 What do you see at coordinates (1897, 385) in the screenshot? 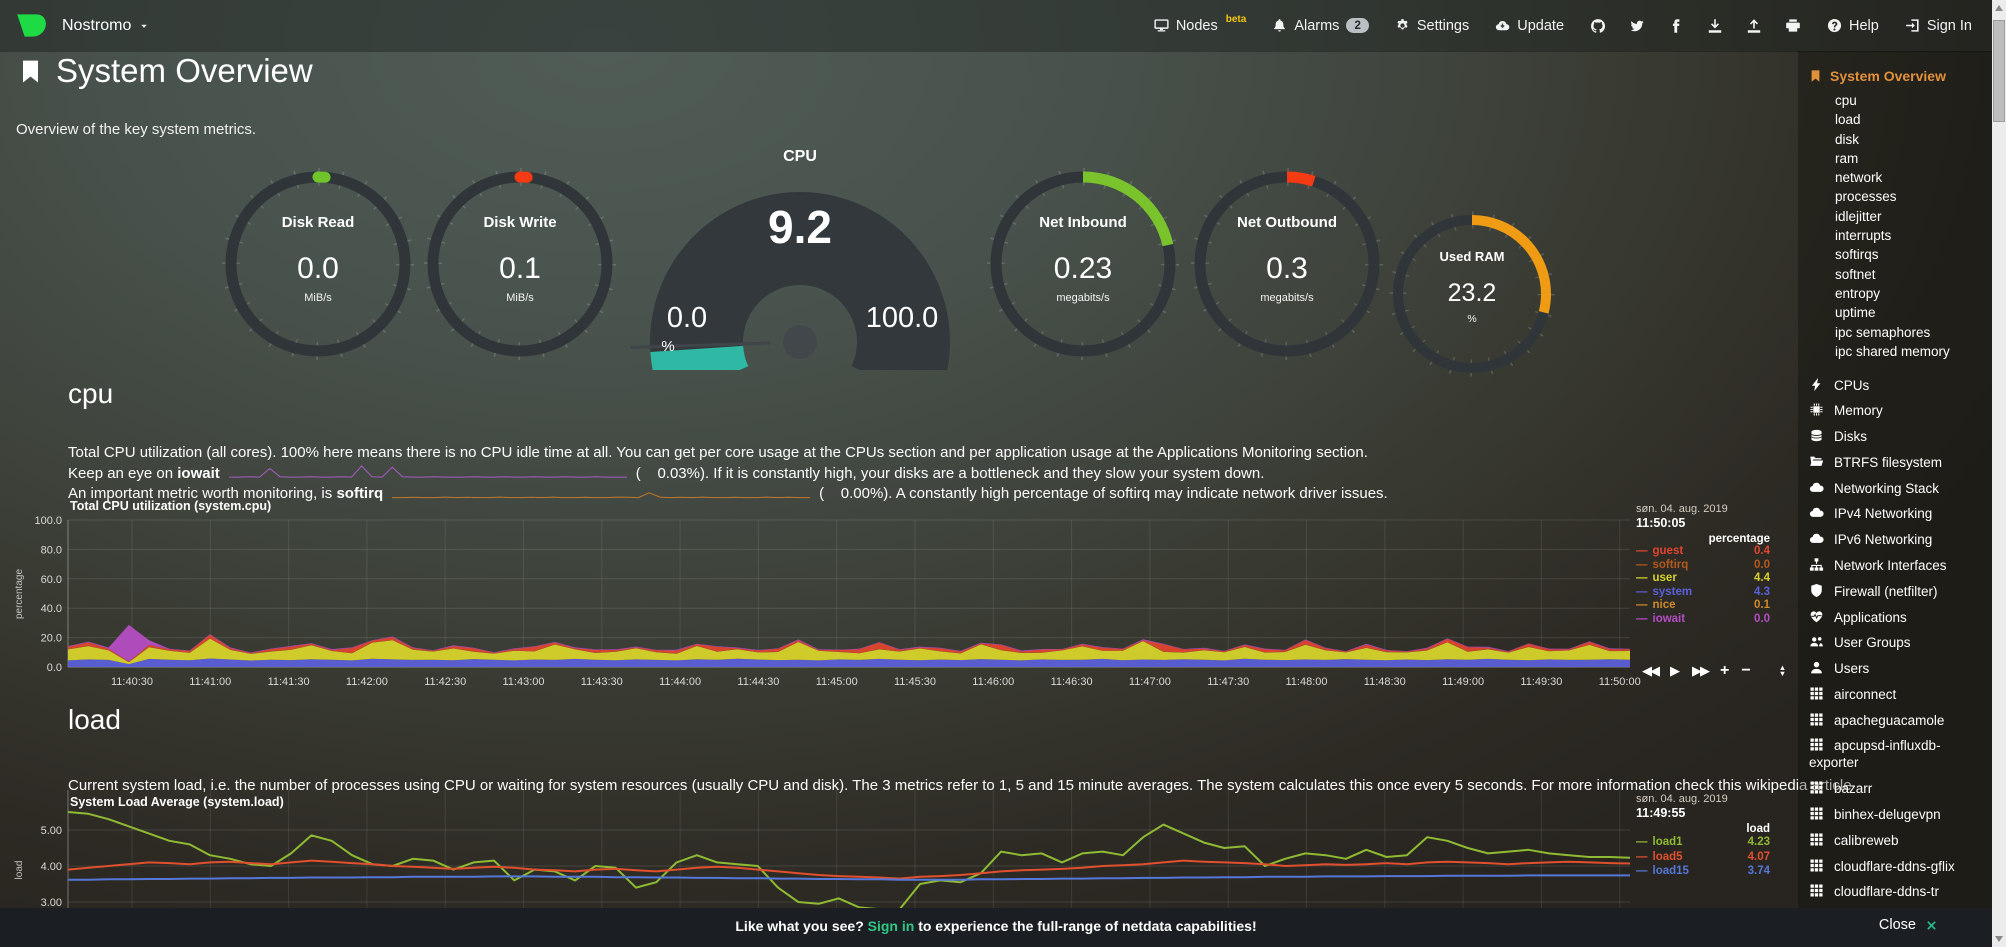
I see `sidebar-item-cpus: CPUs` at bounding box center [1897, 385].